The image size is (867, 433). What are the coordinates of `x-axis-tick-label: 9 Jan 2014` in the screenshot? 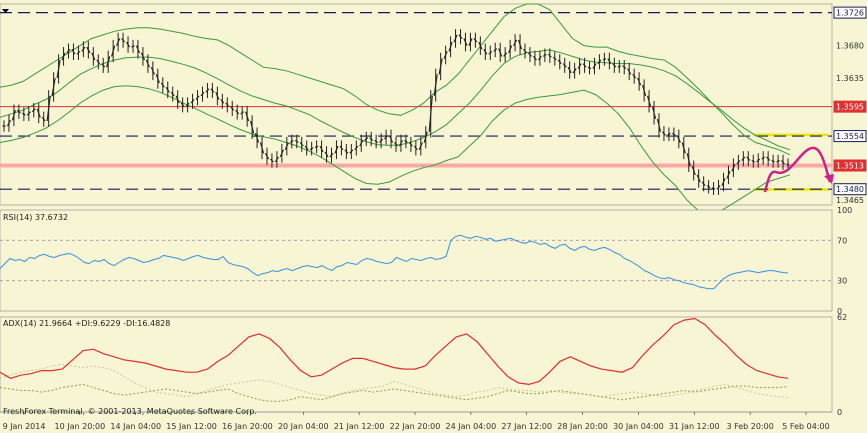 It's located at (24, 426).